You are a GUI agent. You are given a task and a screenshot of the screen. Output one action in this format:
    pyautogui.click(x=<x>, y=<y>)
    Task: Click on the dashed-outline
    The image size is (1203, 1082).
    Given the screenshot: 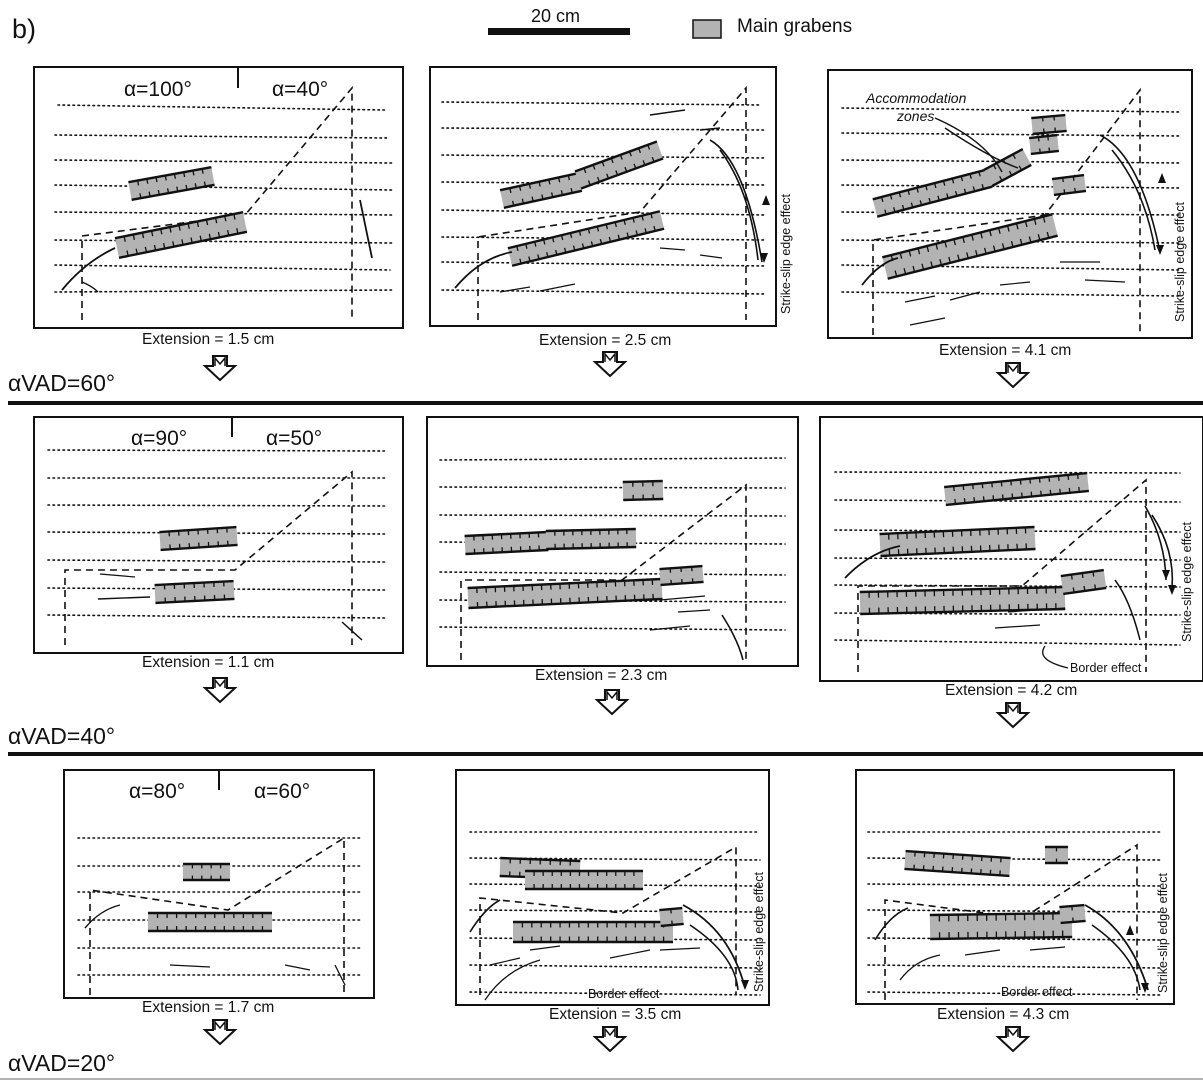 What is the action you would take?
    pyautogui.click(x=1011, y=921)
    